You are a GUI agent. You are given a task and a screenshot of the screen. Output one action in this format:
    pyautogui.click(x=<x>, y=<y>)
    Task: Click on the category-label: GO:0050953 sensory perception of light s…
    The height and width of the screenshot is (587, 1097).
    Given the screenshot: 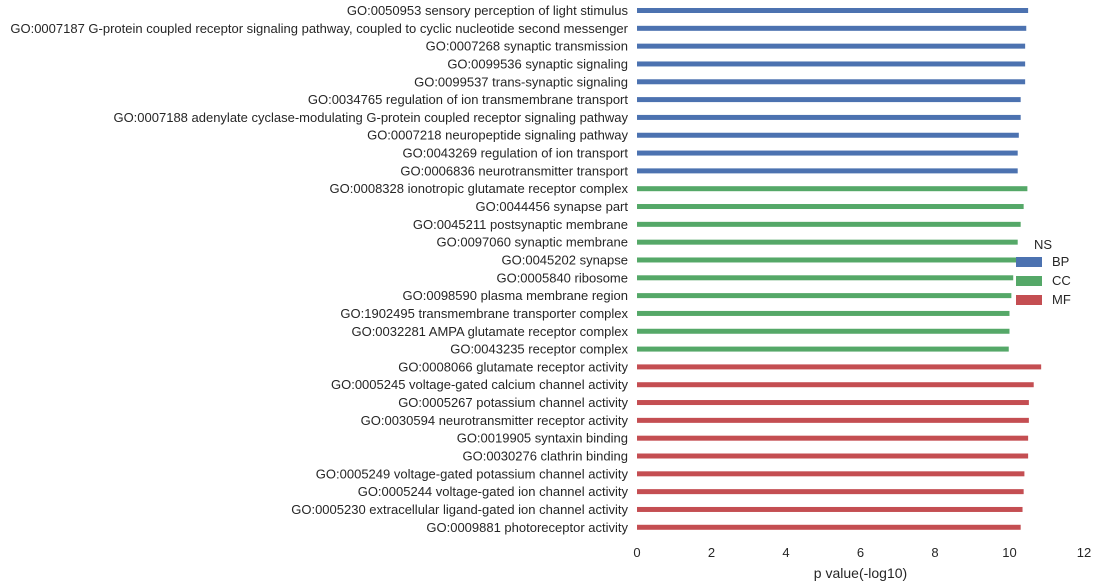 What is the action you would take?
    pyautogui.click(x=488, y=10)
    